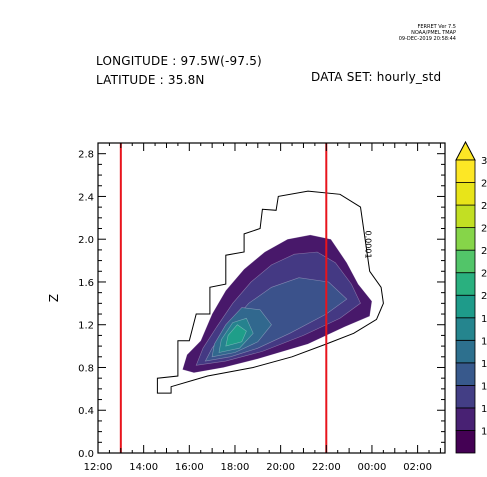  What do you see at coordinates (86, 155) in the screenshot?
I see `y-tick-label: 2.8` at bounding box center [86, 155].